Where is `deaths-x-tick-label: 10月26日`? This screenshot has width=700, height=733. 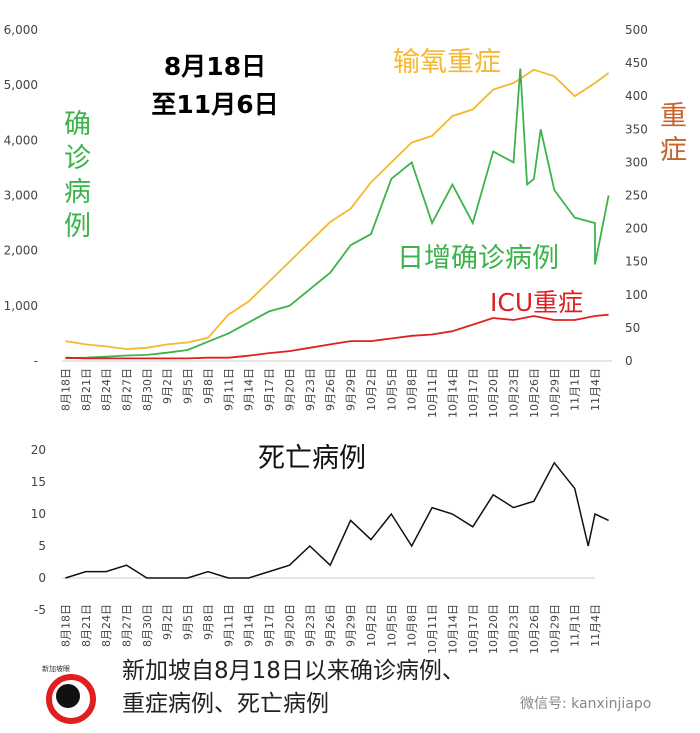 deaths-x-tick-label: 10月26日 is located at coordinates (534, 629).